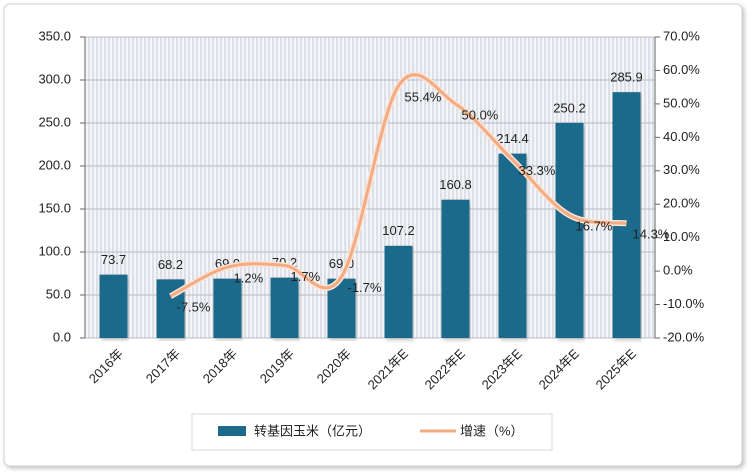 This screenshot has width=750, height=474. Describe the element at coordinates (512, 138) in the screenshot. I see `bar-value-label: 214.4` at that location.